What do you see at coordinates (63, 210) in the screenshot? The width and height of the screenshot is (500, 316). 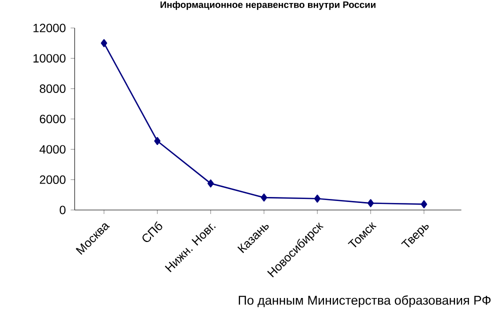 I see `y-tick-label: 0` at bounding box center [63, 210].